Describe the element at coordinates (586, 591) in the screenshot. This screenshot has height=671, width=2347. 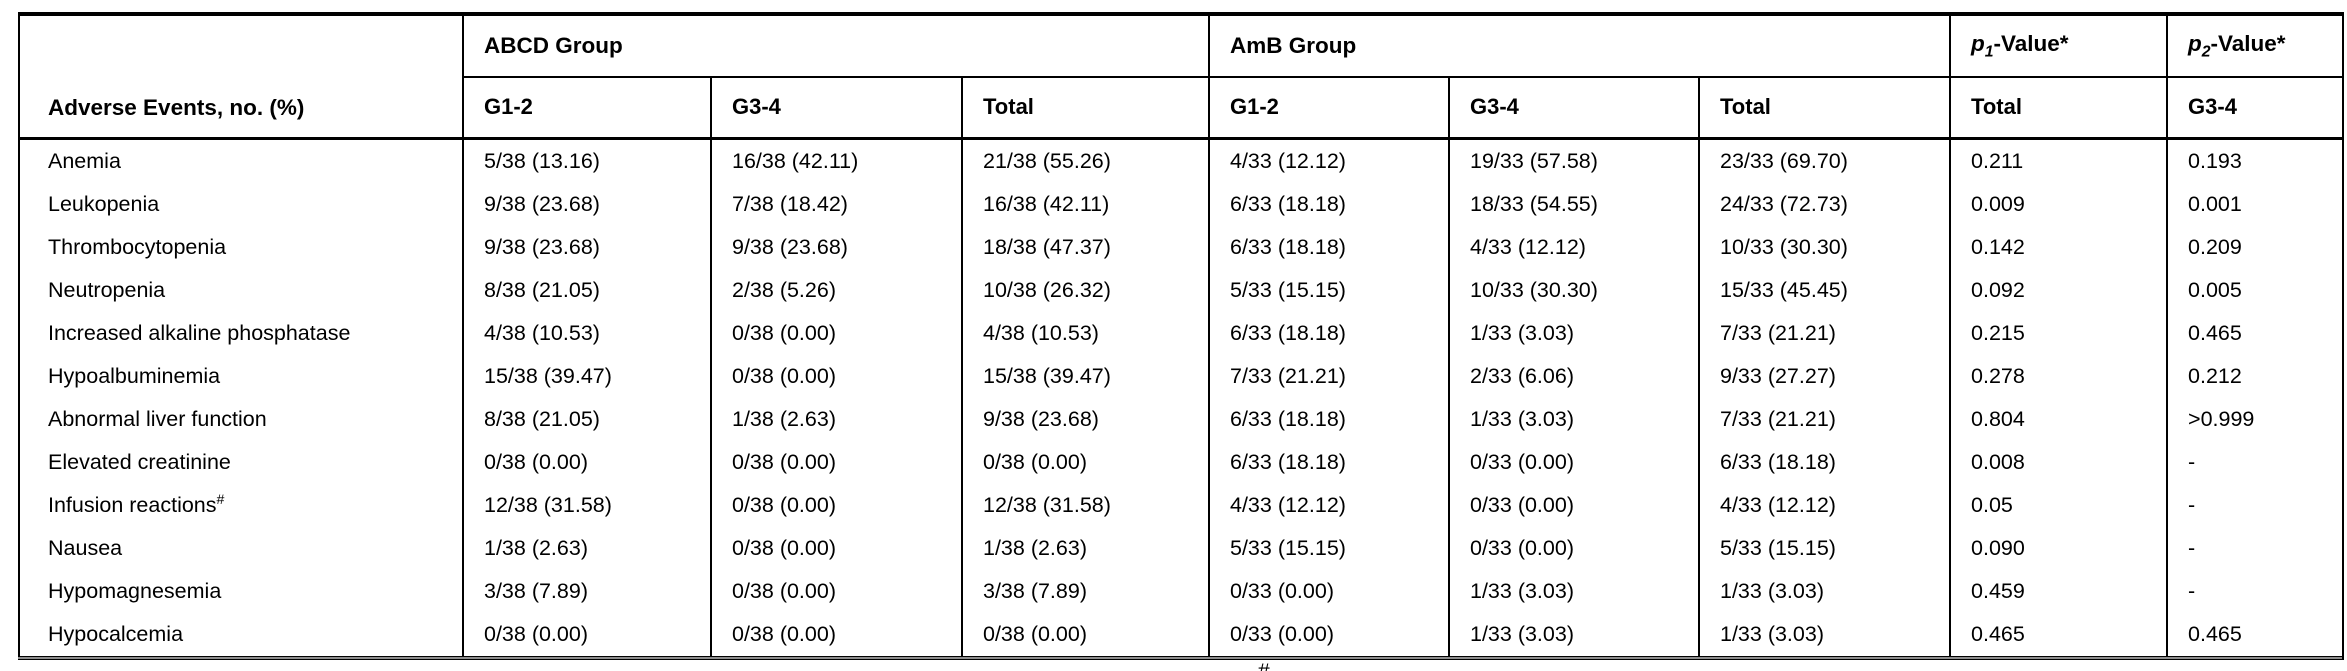
I see `cell-abcd-g12: 3/38 (7.89)` at that location.